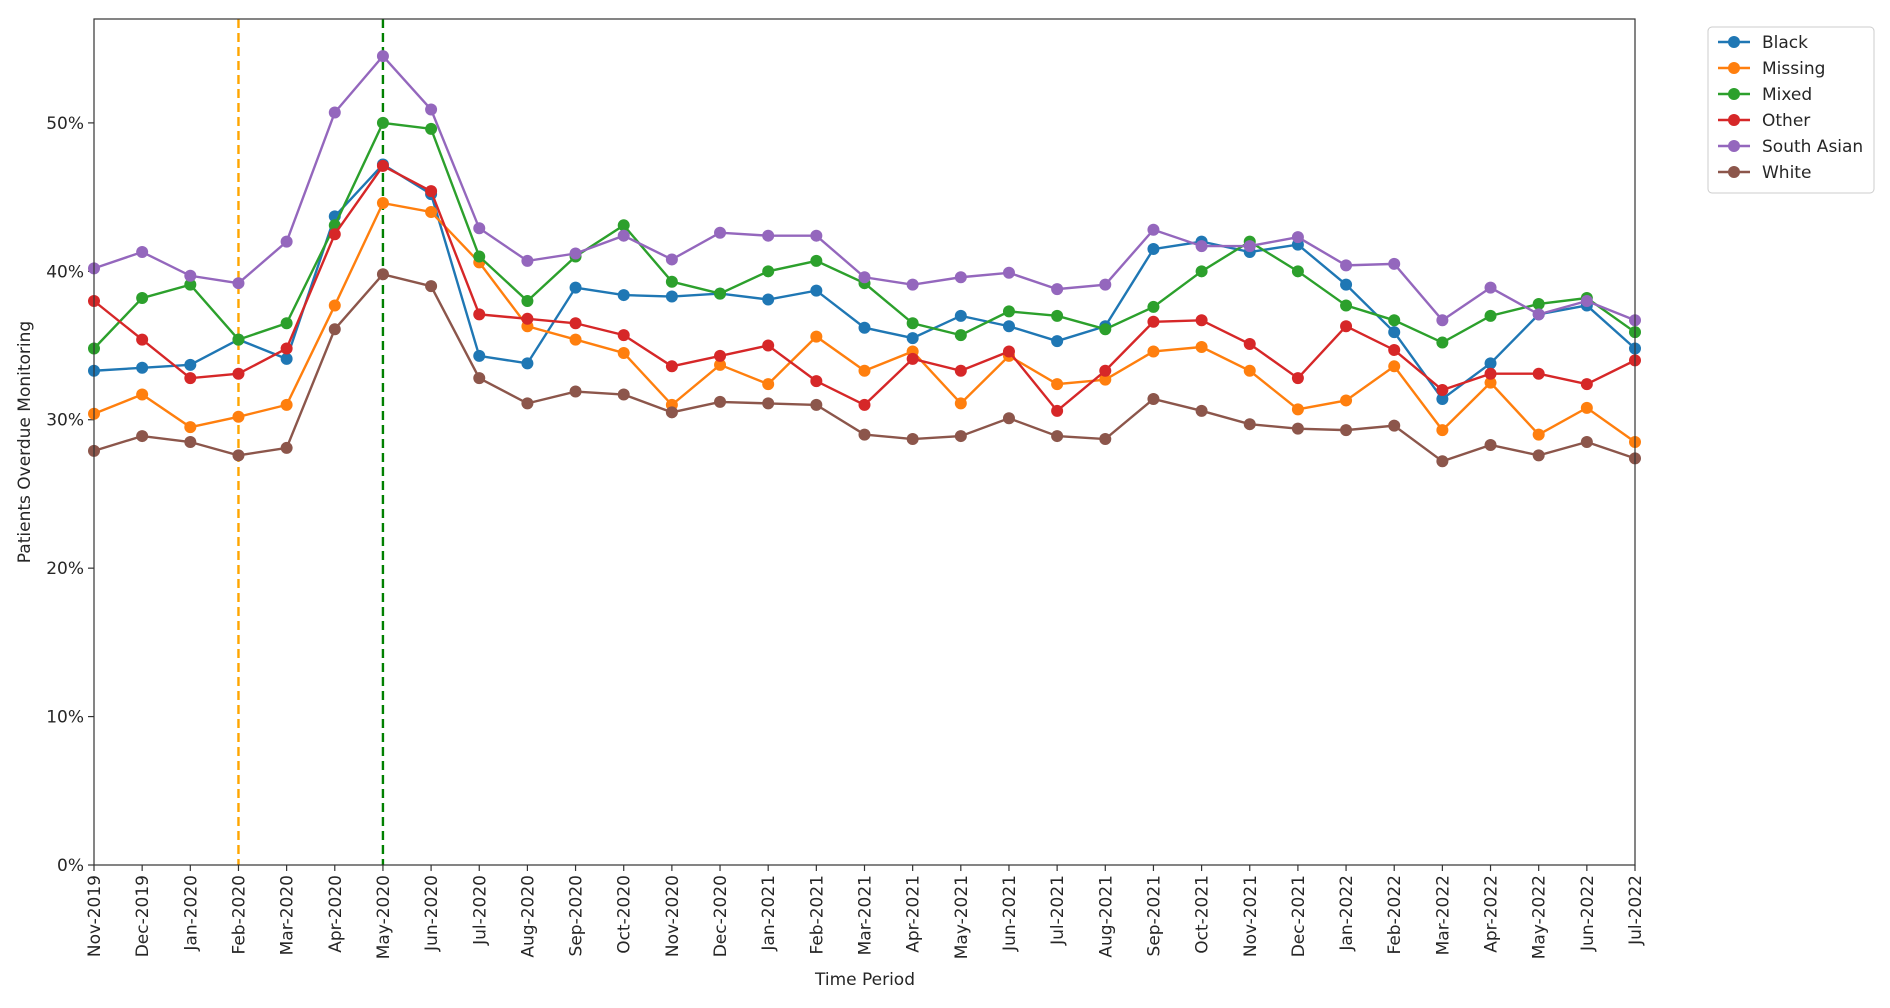 The height and width of the screenshot is (1008, 1890). I want to click on x-tick-label: Feb-2020, so click(239, 915).